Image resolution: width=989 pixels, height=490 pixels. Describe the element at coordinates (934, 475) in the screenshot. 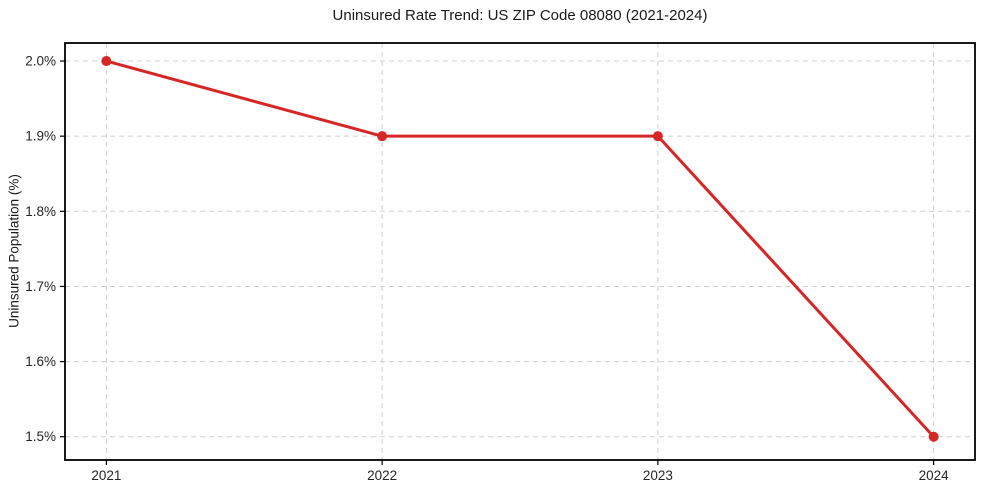

I see `x-tick-label: 2024` at that location.